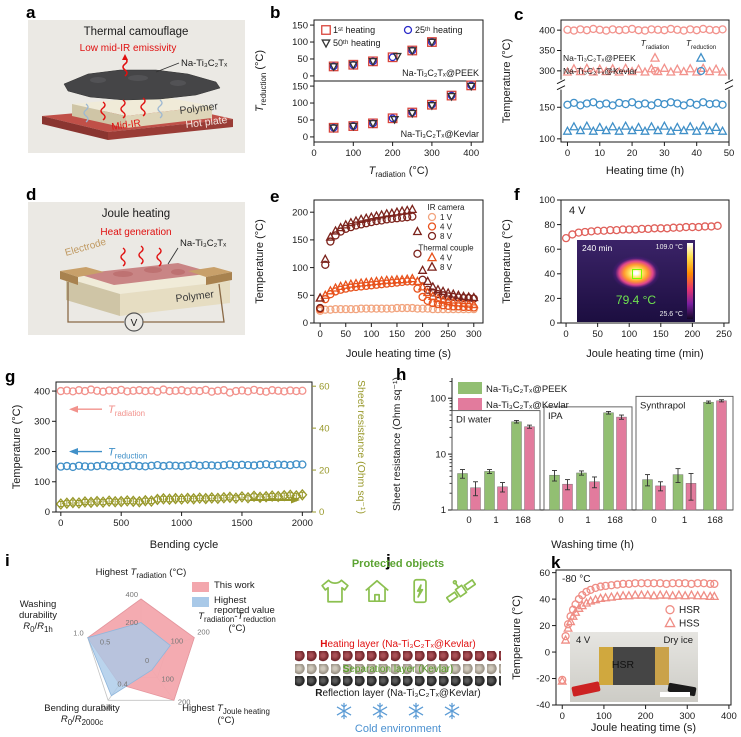 The width and height of the screenshot is (741, 737). Describe the element at coordinates (38, 616) in the screenshot. I see `radar-axis-label-4: Washing durability R0/R1h` at that location.